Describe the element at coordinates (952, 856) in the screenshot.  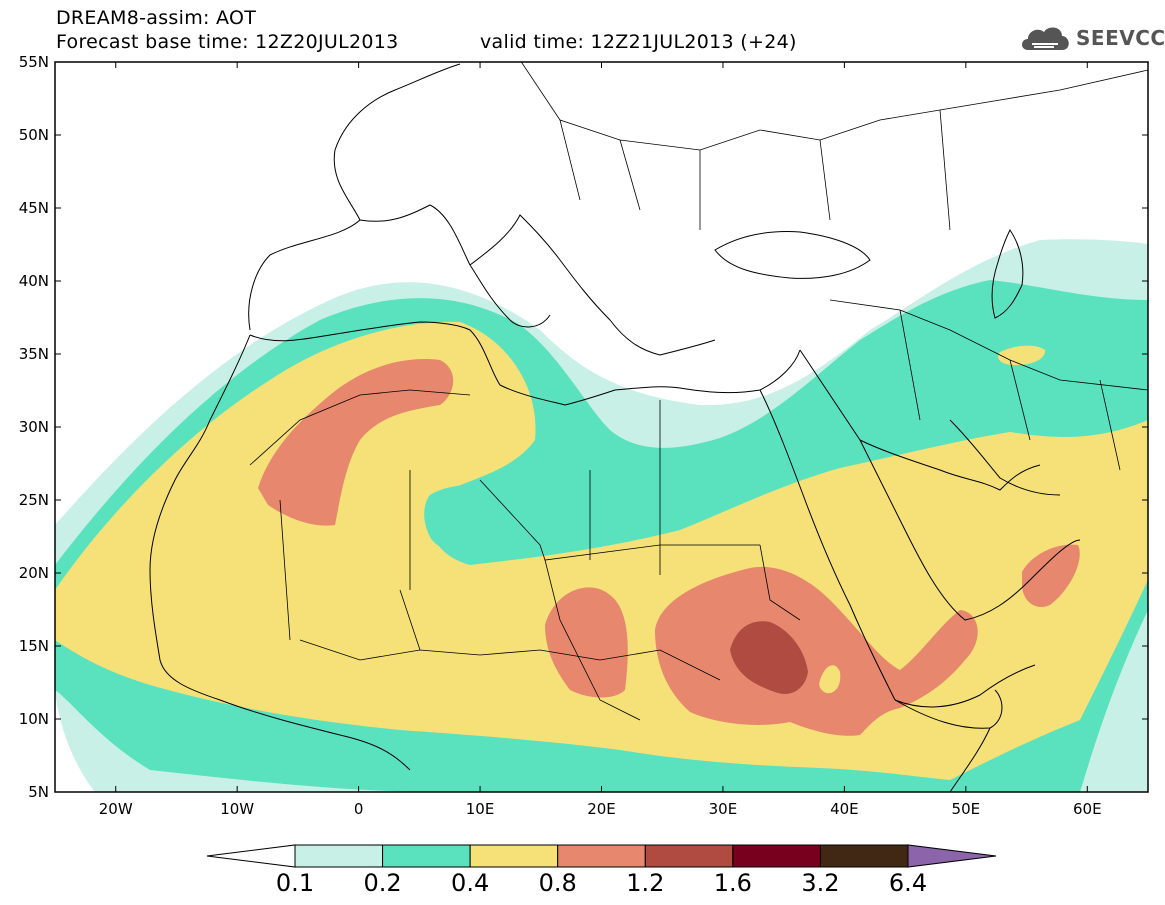
I see `colorbar-over-triangle` at that location.